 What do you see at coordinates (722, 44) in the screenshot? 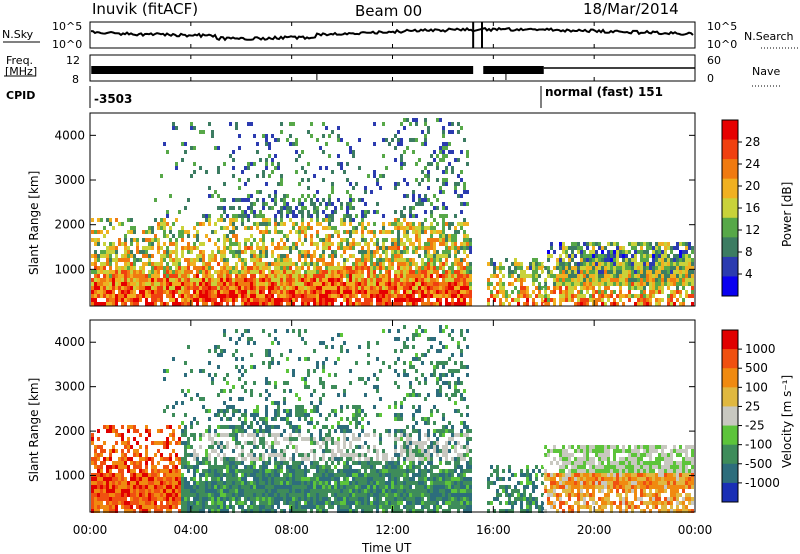
I see `noise-right-tick-bottom: 10^0` at bounding box center [722, 44].